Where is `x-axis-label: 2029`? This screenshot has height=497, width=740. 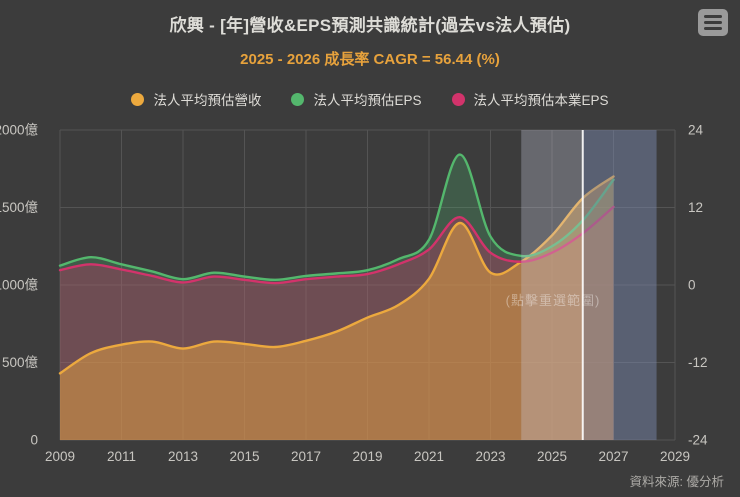
x-axis-label: 2029 is located at coordinates (675, 456).